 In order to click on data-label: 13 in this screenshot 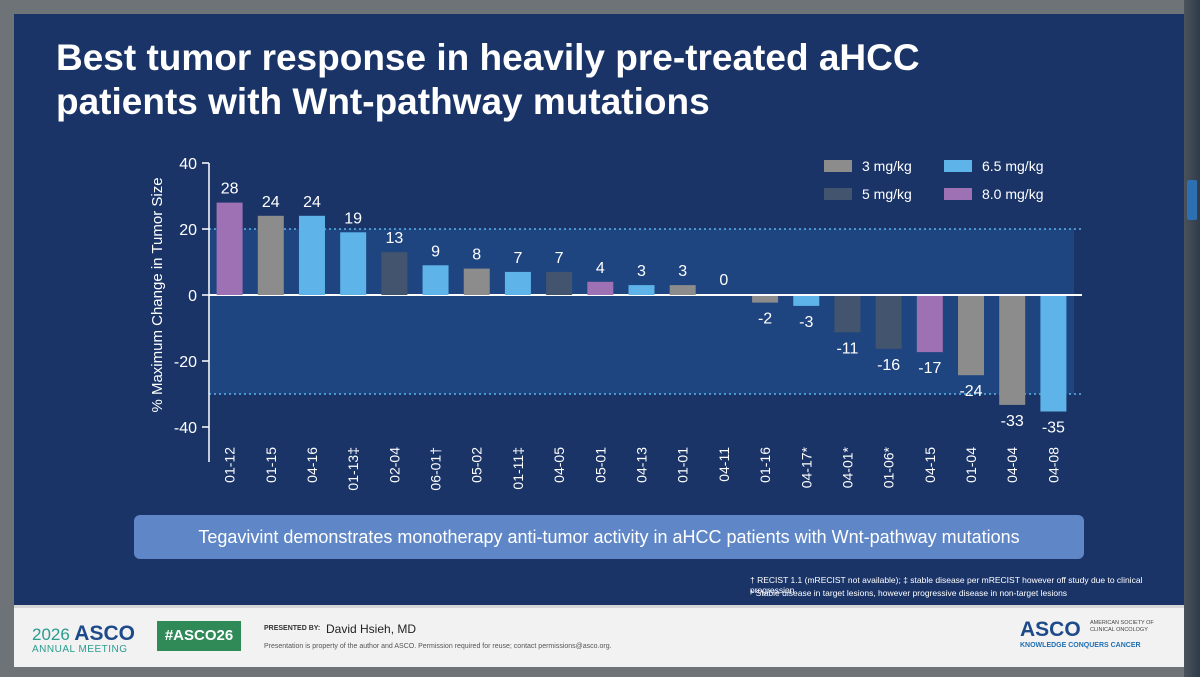, I will do `click(394, 238)`.